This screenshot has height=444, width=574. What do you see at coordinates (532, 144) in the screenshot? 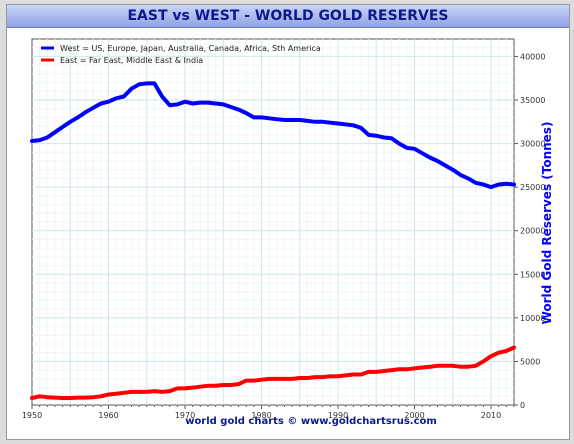
I see `y-tick-label: 30000` at bounding box center [532, 144].